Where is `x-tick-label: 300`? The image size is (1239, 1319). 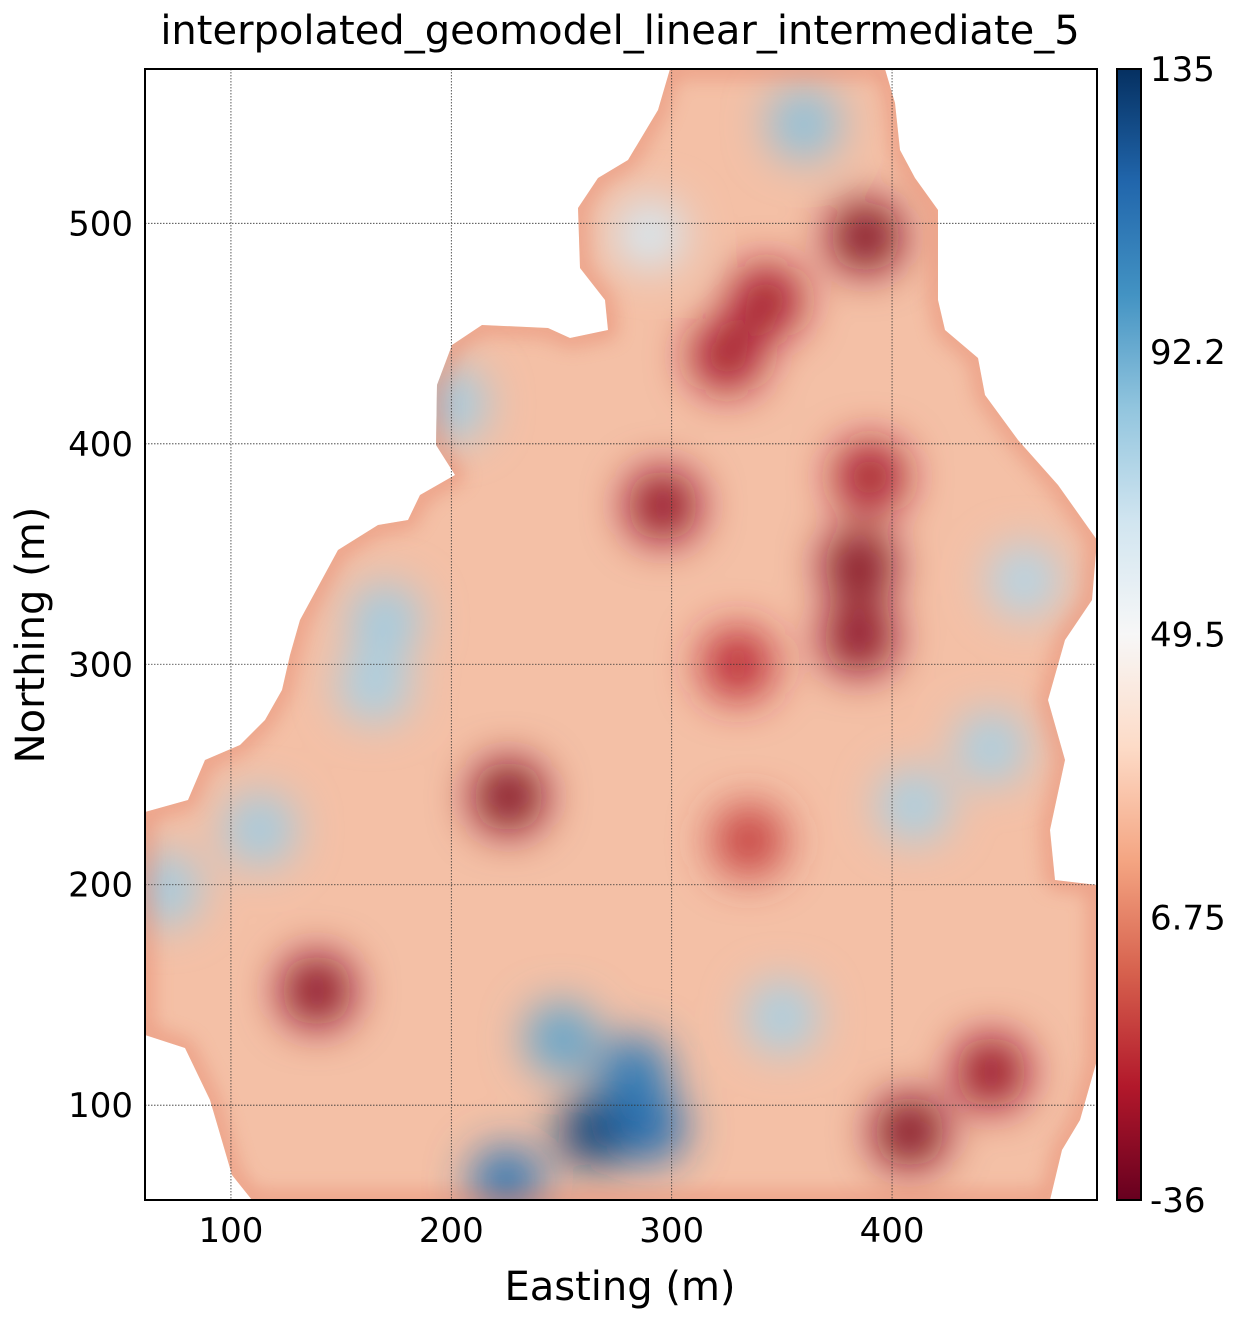 x-tick-label: 300 is located at coordinates (671, 1231).